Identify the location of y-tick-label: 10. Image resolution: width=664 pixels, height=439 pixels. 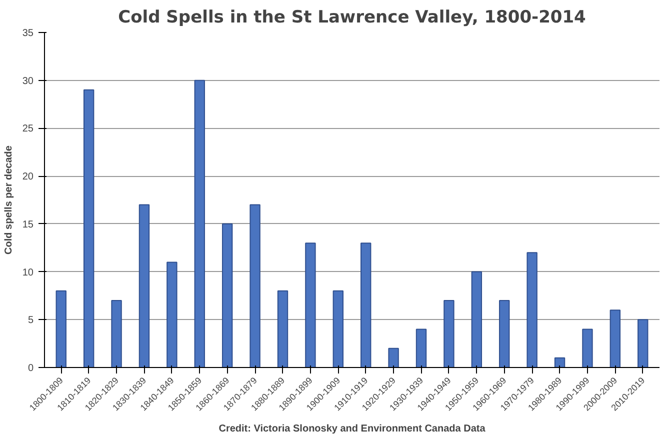
(28, 272).